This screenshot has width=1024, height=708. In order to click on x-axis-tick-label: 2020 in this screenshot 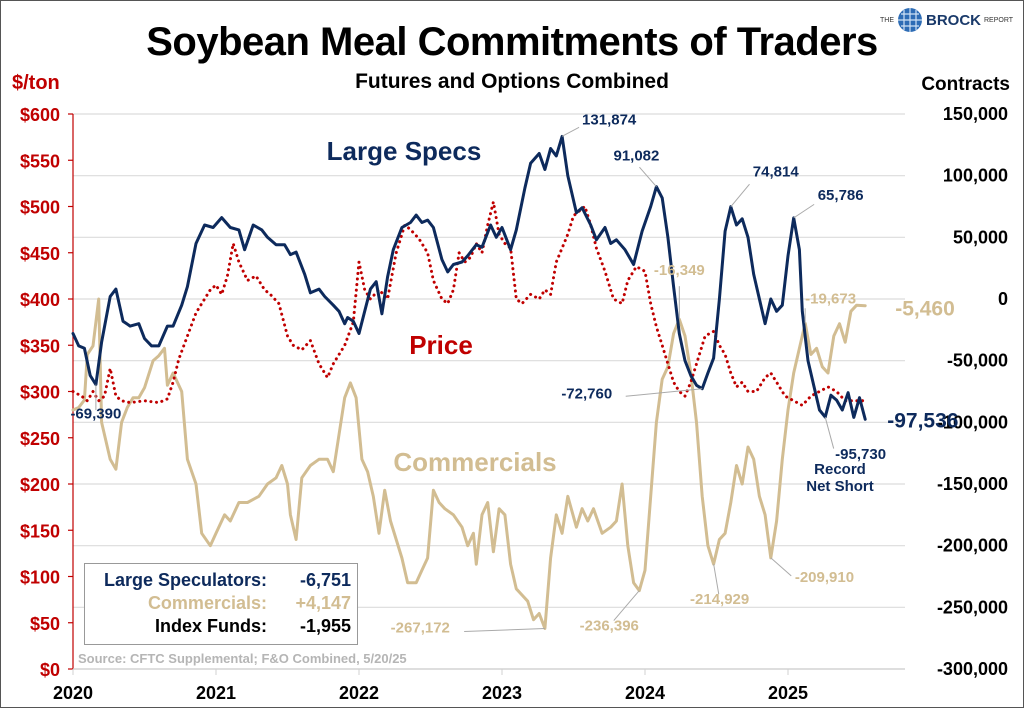, I will do `click(73, 693)`.